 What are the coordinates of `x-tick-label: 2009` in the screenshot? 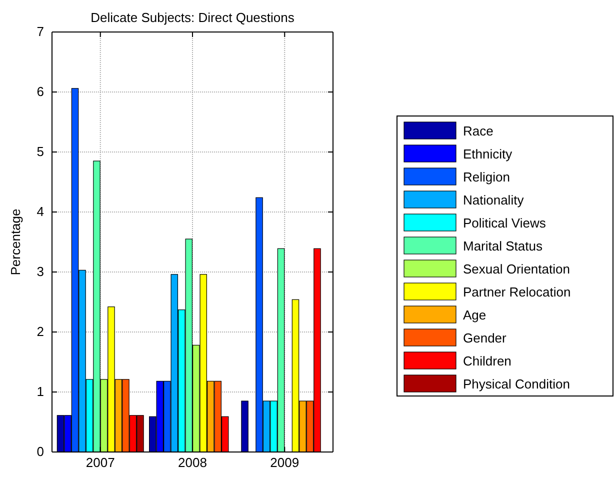 It's located at (285, 462).